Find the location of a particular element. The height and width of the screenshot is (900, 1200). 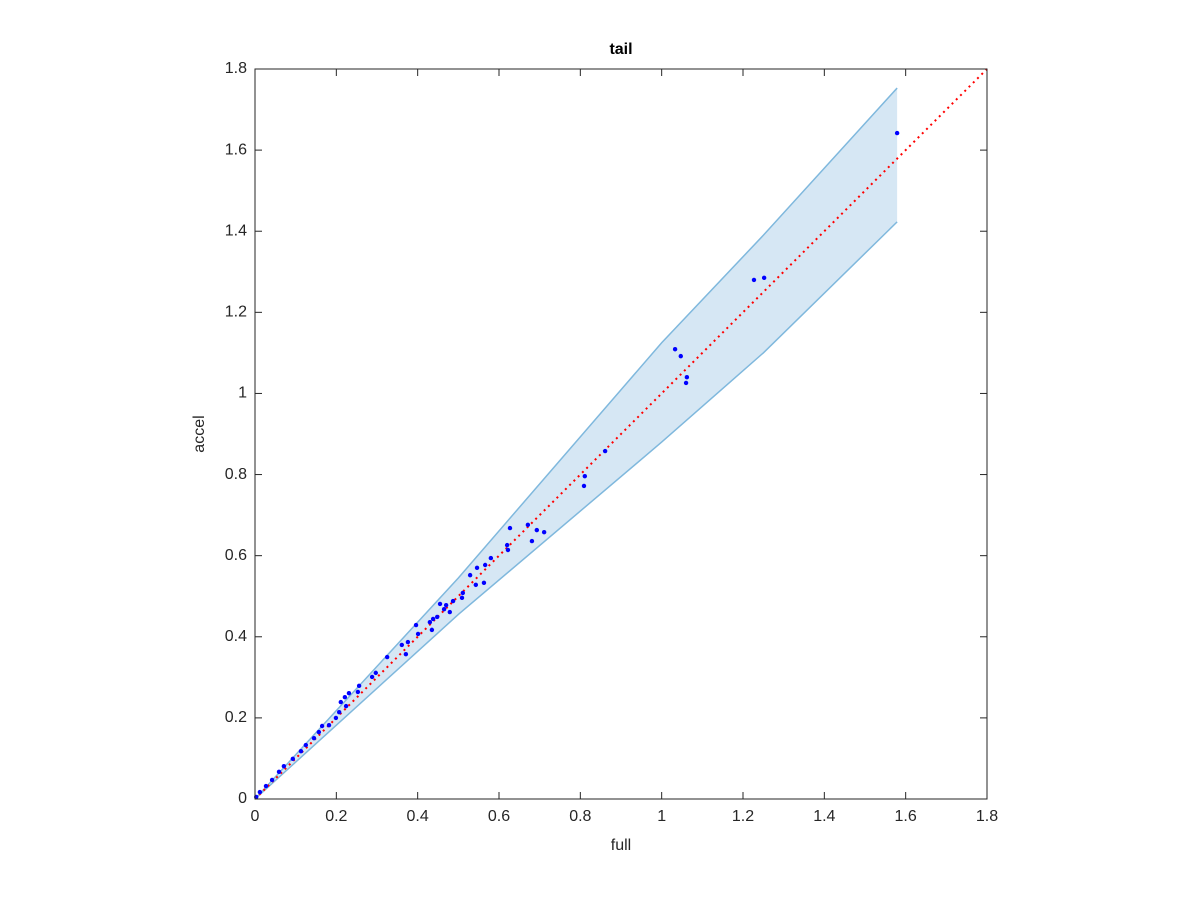

x-tick-label: 0 is located at coordinates (255, 816).